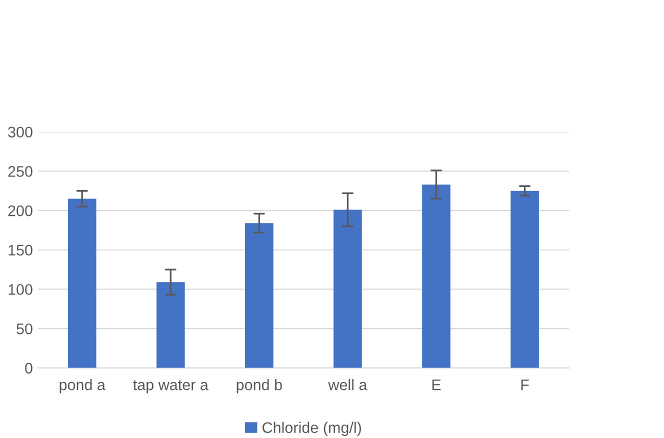 Image resolution: width=664 pixels, height=438 pixels. Describe the element at coordinates (170, 387) in the screenshot. I see `x-tick-label: tap water a` at that location.